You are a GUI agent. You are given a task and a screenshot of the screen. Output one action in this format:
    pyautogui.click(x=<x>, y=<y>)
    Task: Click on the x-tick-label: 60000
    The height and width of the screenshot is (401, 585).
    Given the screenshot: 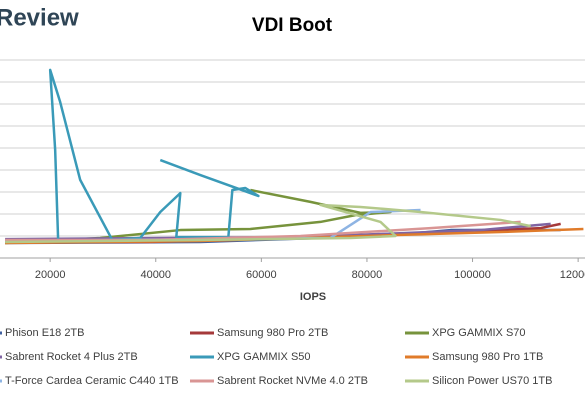 What is the action you would take?
    pyautogui.click(x=261, y=275)
    